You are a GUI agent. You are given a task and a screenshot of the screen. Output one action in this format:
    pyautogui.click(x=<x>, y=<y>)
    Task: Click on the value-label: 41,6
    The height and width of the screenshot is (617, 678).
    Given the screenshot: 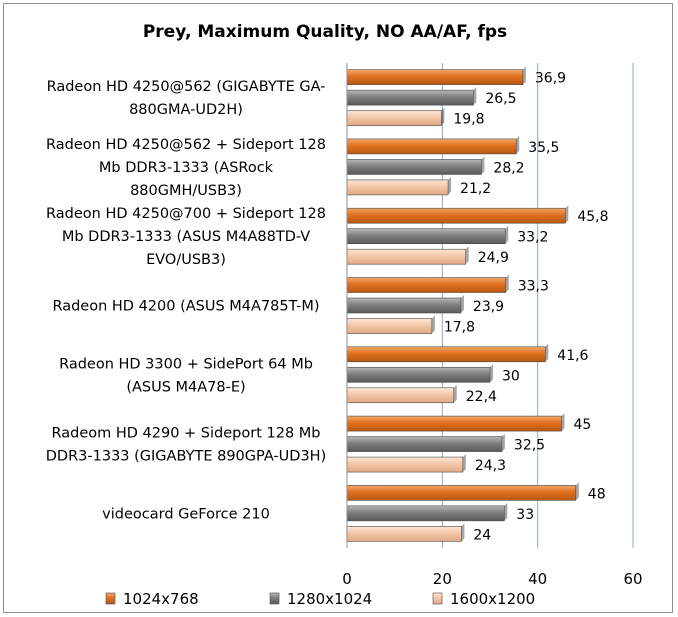 What is the action you would take?
    pyautogui.click(x=572, y=356)
    